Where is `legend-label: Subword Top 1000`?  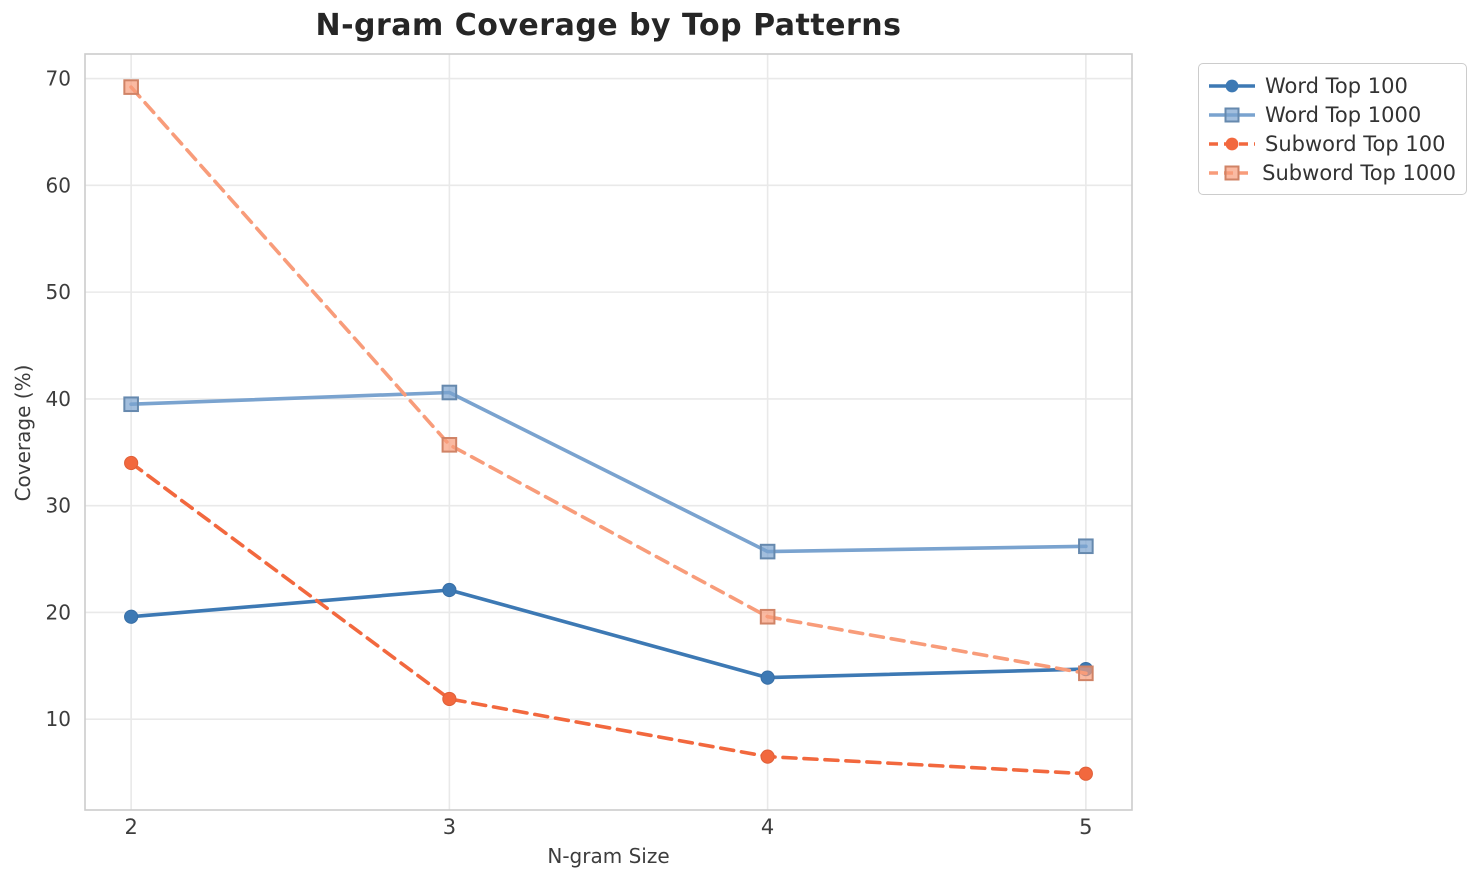
legend-label: Subword Top 1000 is located at coordinates (1359, 172).